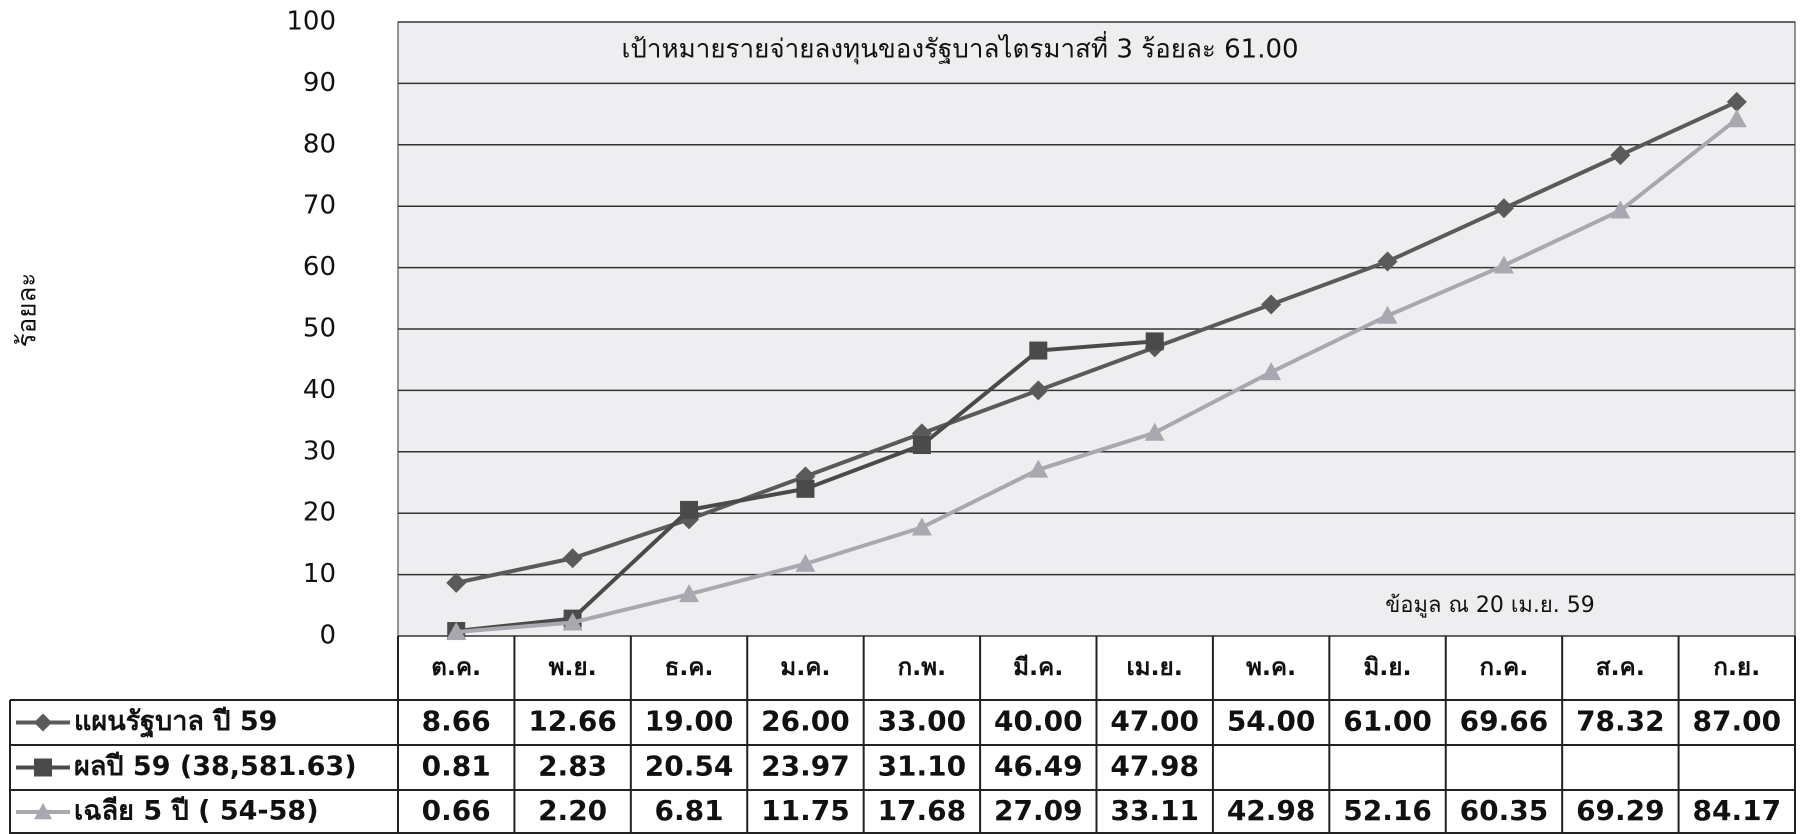  What do you see at coordinates (922, 766) in the screenshot?
I see `table-value: 31.10` at bounding box center [922, 766].